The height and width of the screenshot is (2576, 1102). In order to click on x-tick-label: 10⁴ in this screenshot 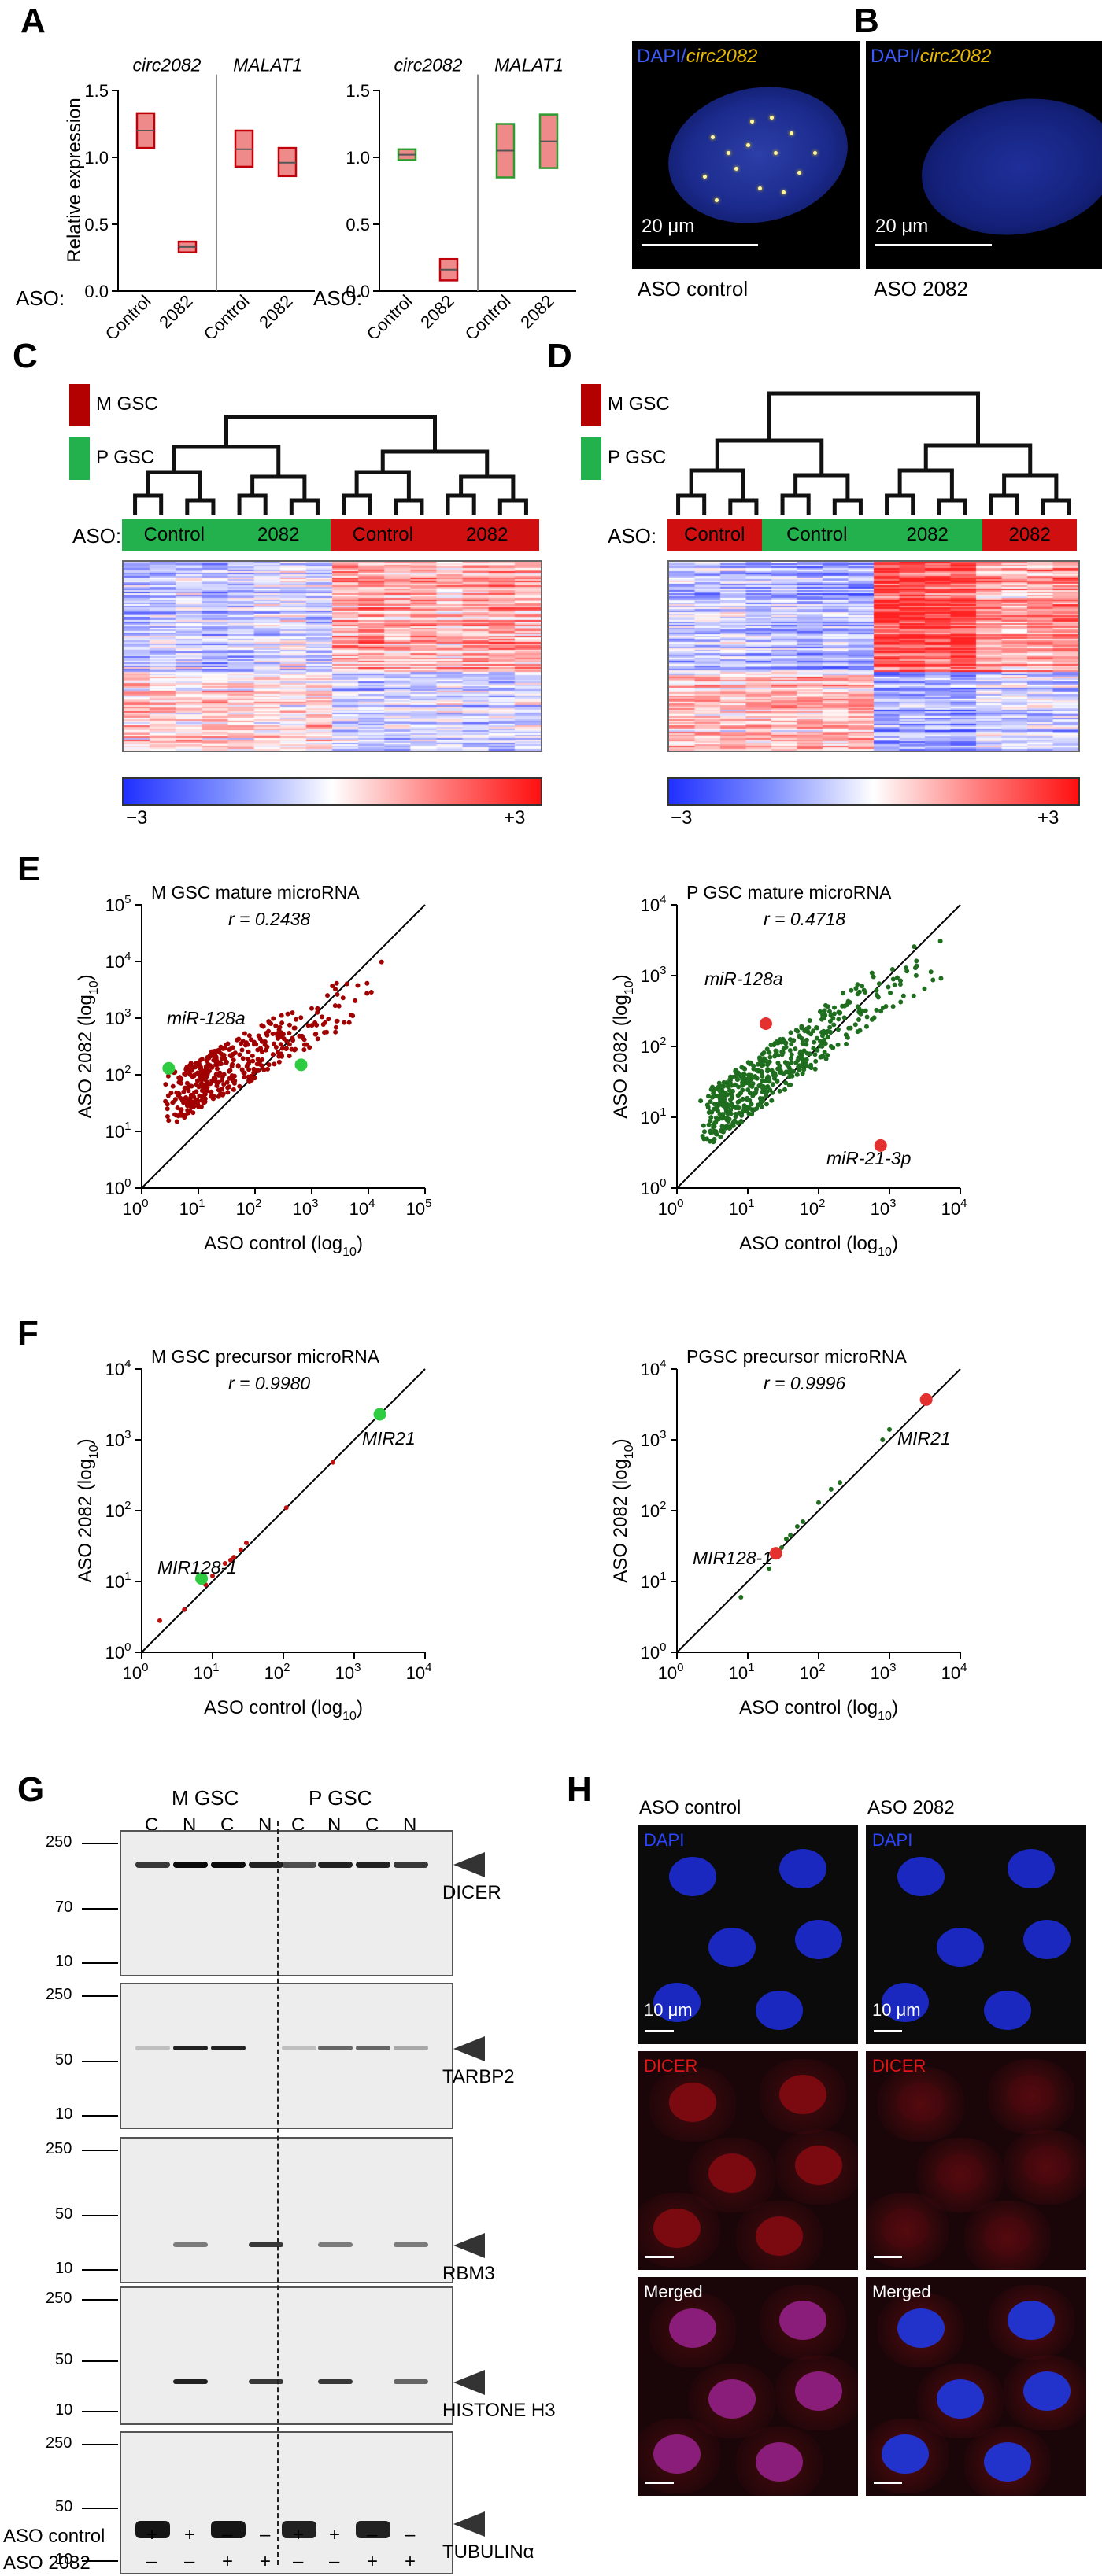, I will do `click(419, 1672)`.